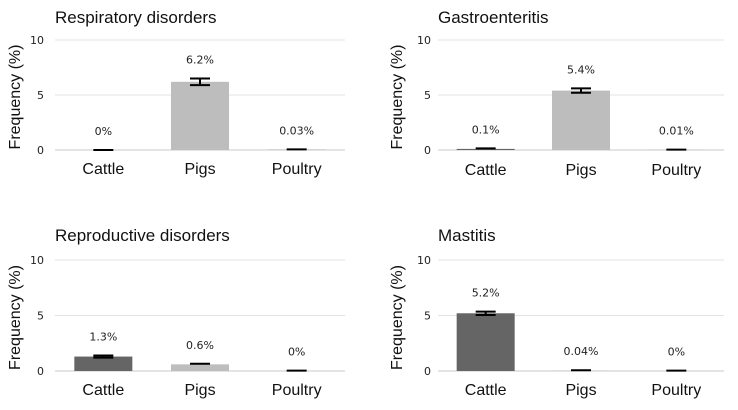  Describe the element at coordinates (296, 130) in the screenshot. I see `data-label: 0.03%` at that location.